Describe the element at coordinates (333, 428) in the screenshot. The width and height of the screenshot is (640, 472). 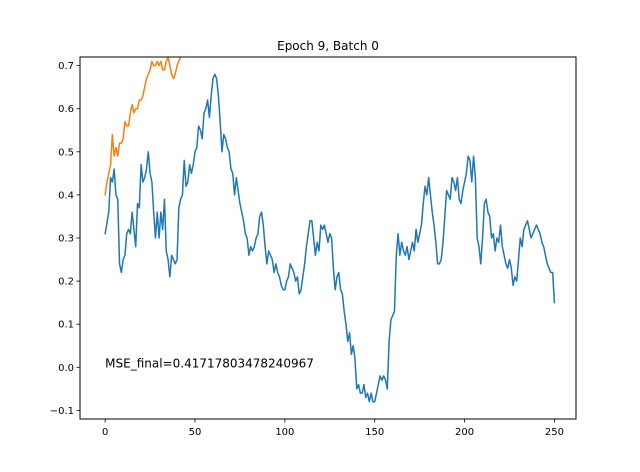
I see `x-axis: 0 50 100 150 200 250` at that location.